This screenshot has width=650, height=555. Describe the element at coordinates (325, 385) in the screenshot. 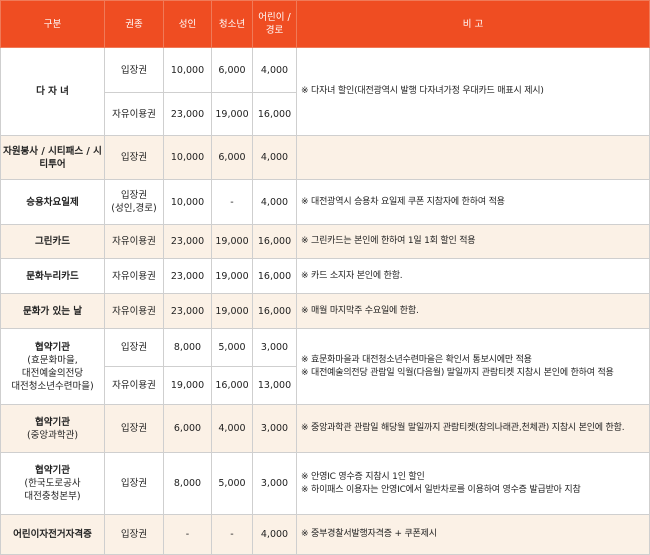

I see `table-row: 자유이용권 19,000 16,000 13,000` at that location.